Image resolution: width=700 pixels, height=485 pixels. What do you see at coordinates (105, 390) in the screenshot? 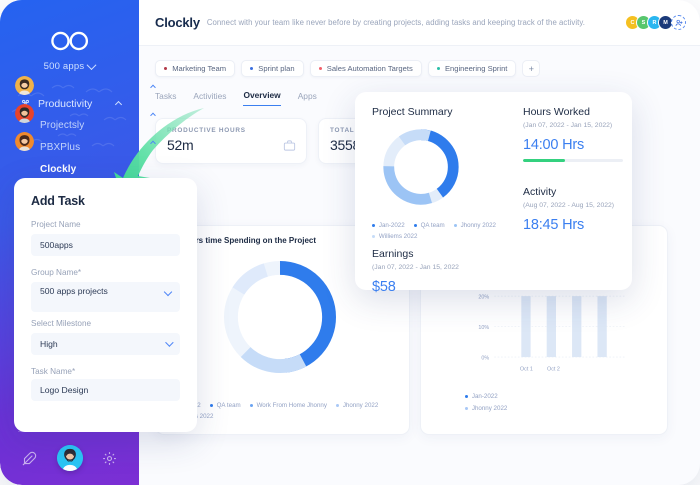
I see `task-name-input: Logo Design` at bounding box center [105, 390].